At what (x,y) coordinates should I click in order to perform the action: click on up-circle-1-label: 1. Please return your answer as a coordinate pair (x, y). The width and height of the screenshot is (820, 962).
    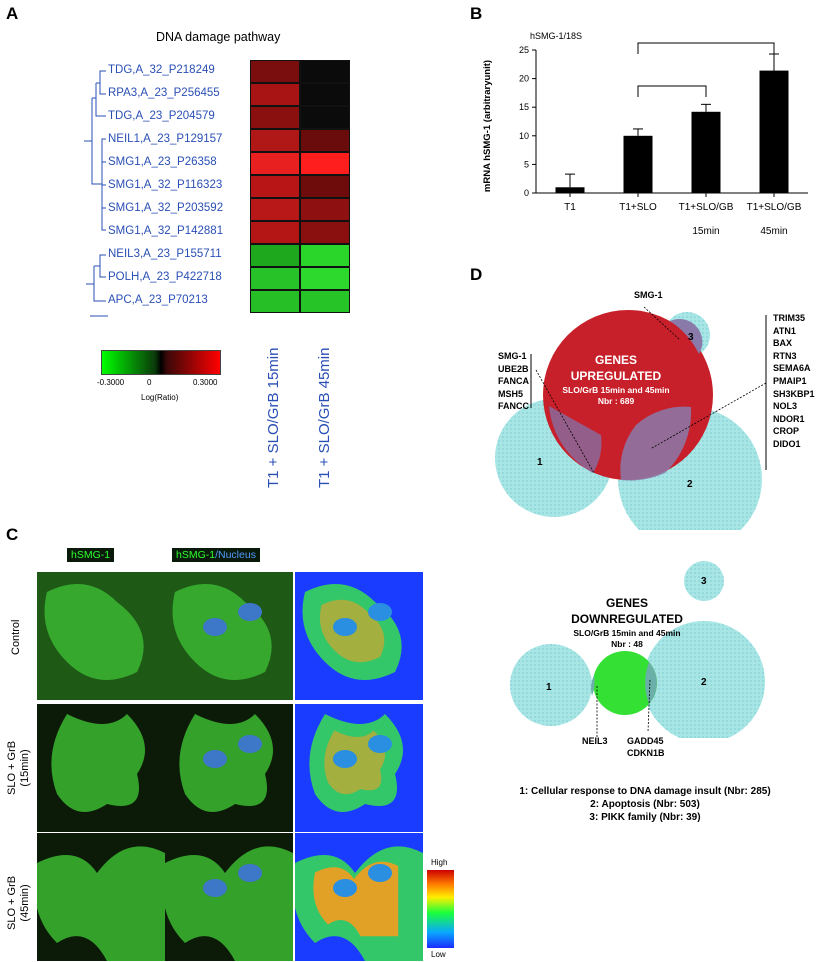
    Looking at the image, I should click on (540, 462).